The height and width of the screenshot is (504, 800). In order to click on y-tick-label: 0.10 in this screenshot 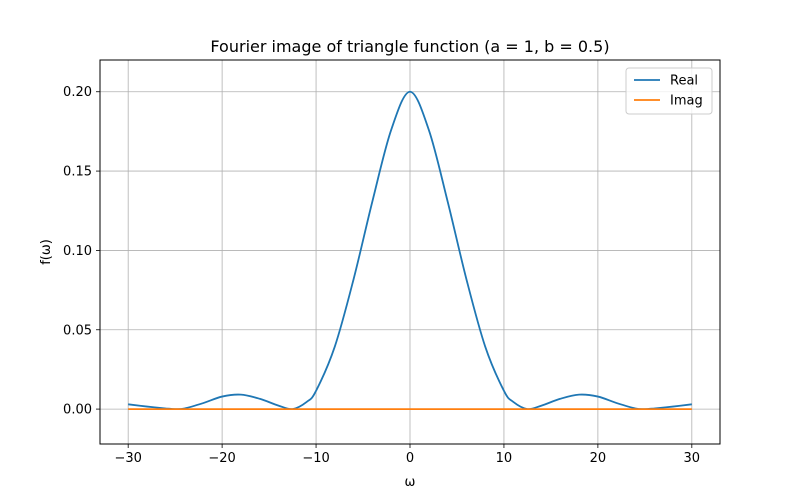, I will do `click(77, 251)`.